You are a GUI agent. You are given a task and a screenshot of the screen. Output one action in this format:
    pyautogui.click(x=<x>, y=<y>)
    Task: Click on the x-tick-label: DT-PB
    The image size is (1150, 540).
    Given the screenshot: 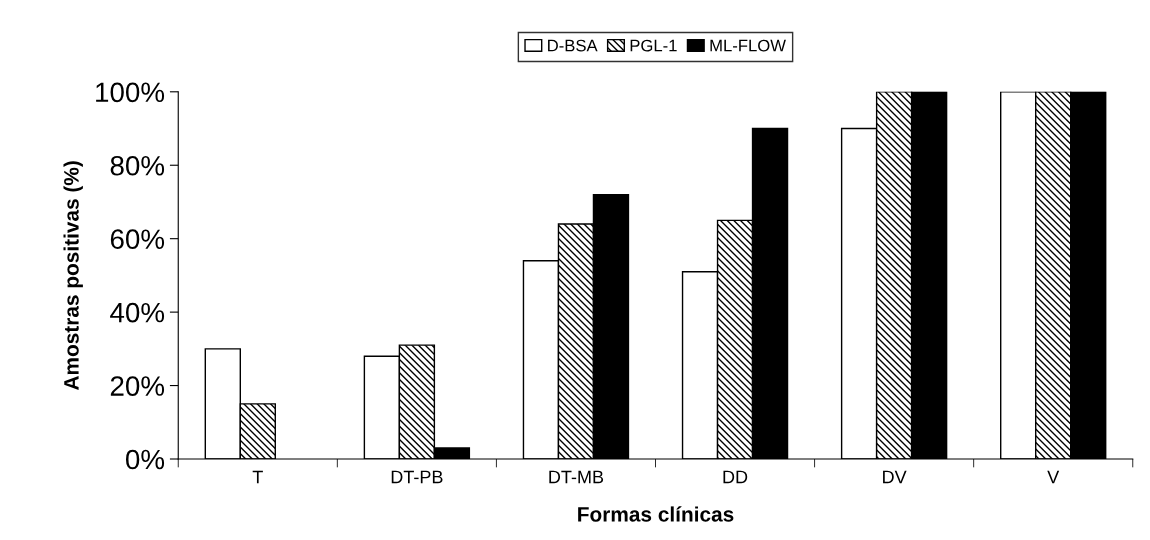 What is the action you would take?
    pyautogui.click(x=417, y=477)
    